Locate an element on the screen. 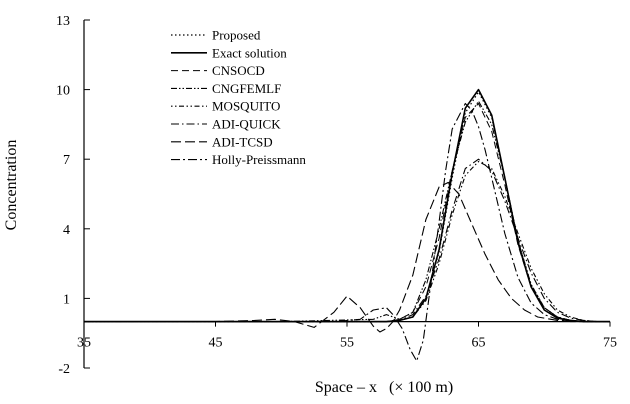  y-tick-label: 4 is located at coordinates (66, 230).